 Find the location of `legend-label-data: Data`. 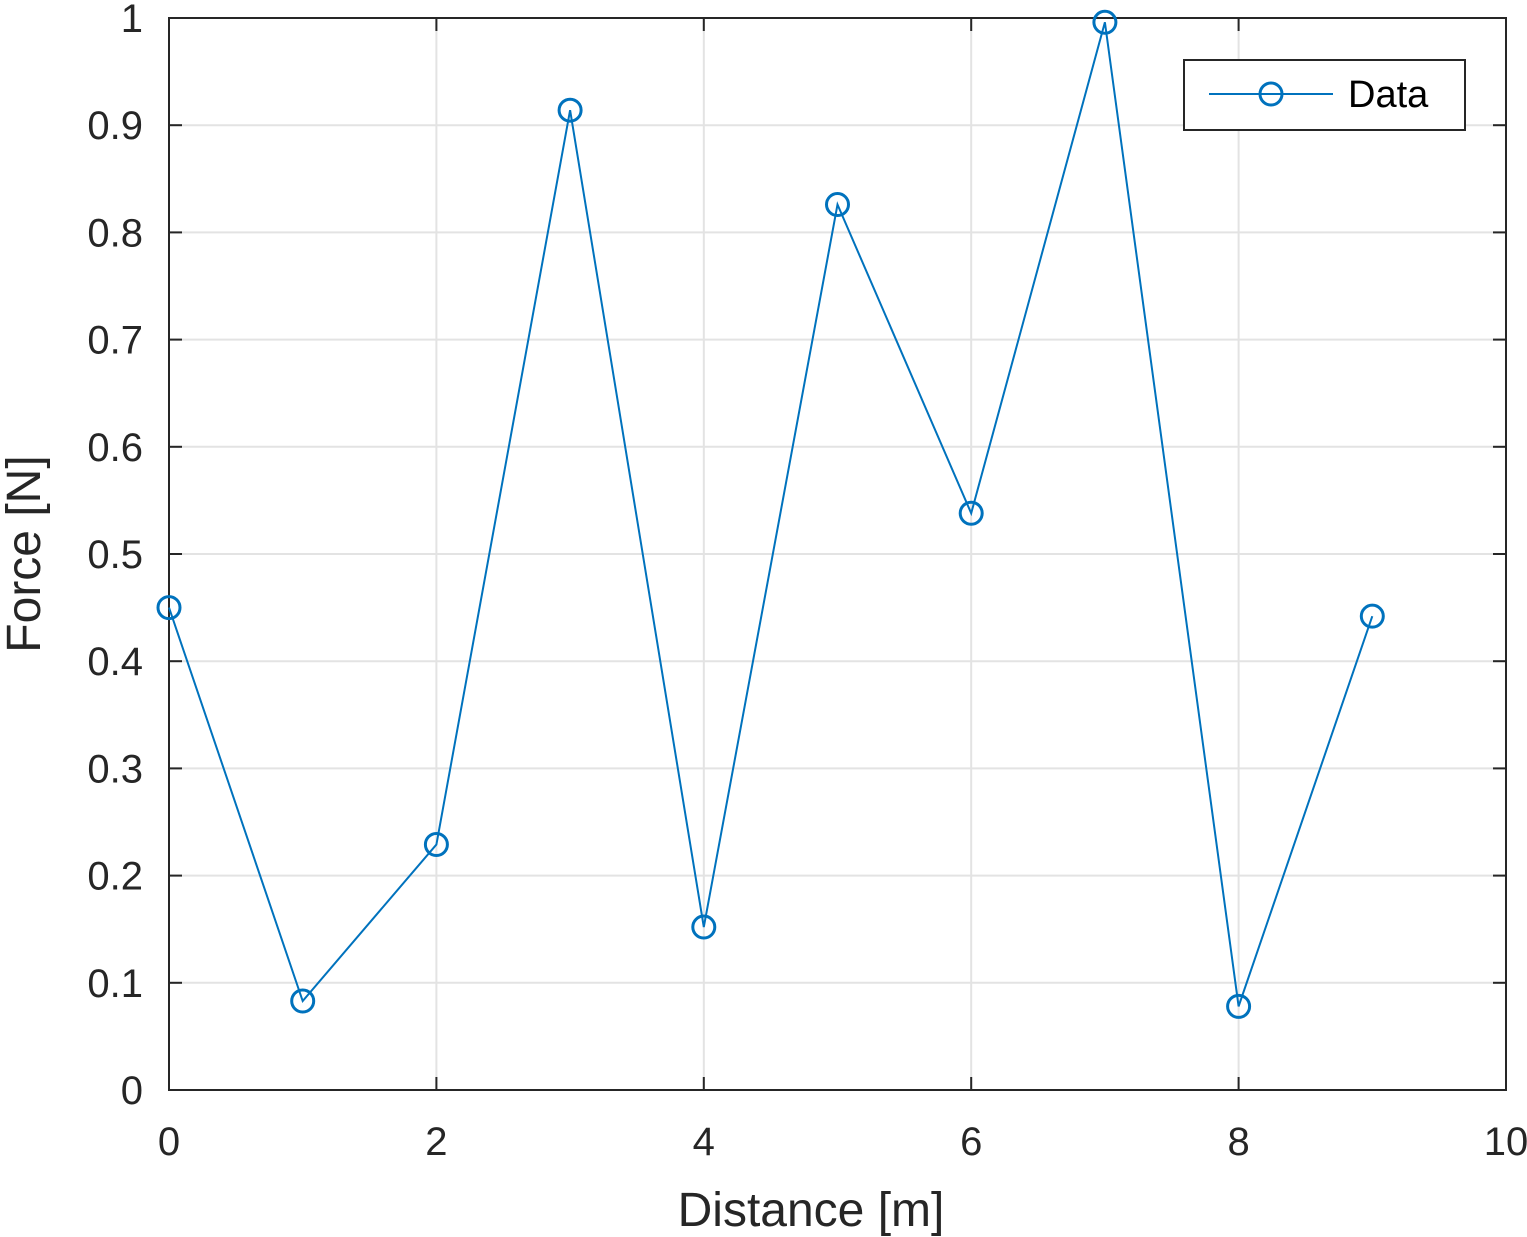

legend-label-data: Data is located at coordinates (1388, 95).